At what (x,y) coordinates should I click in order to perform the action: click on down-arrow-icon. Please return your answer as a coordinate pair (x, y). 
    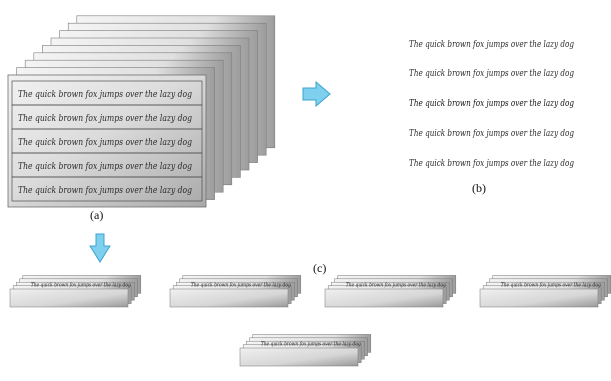
    Looking at the image, I should click on (100, 248).